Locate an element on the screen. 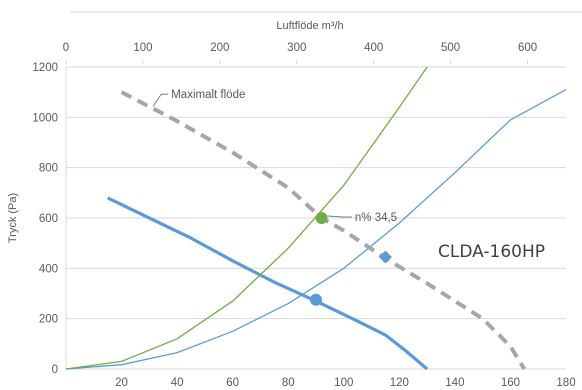 This screenshot has width=582, height=390. annotation-efficiency: n% 34,5 is located at coordinates (376, 218).